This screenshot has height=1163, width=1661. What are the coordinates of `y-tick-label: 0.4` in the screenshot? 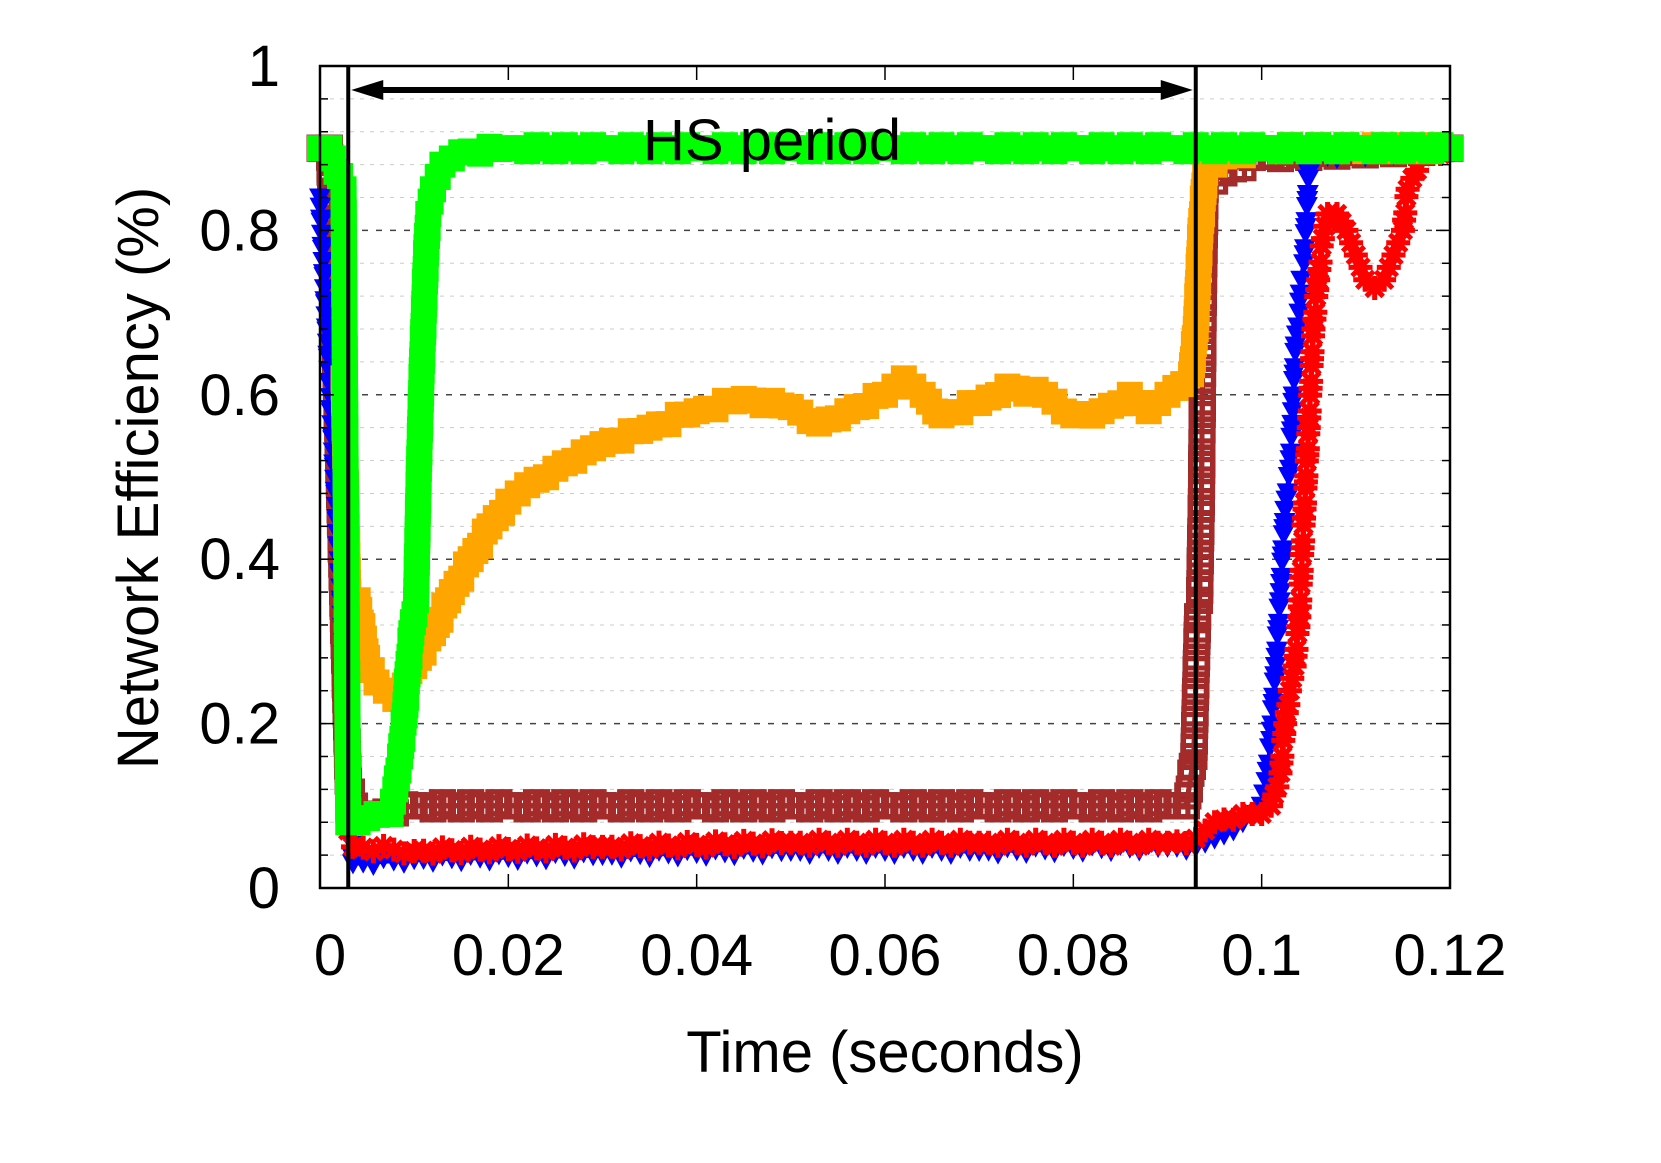 It's located at (239, 559).